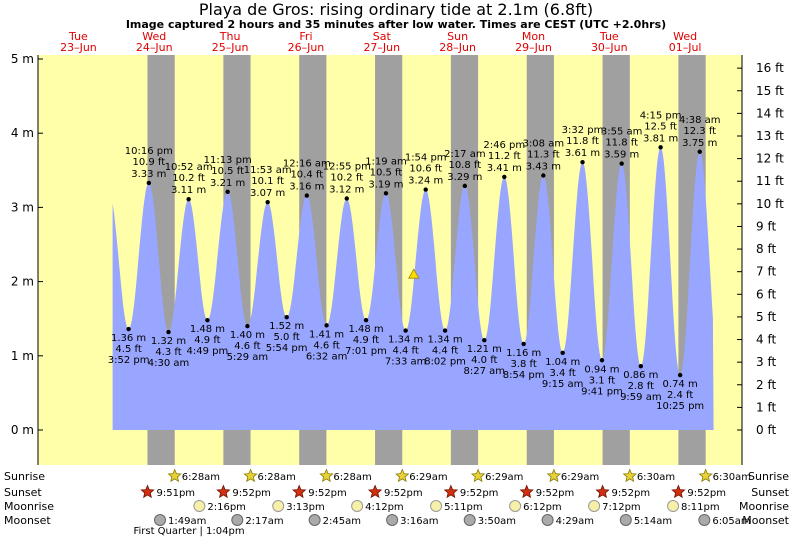 This screenshot has height=539, width=793. I want to click on tide-ft: 5.0 ft, so click(286, 337).